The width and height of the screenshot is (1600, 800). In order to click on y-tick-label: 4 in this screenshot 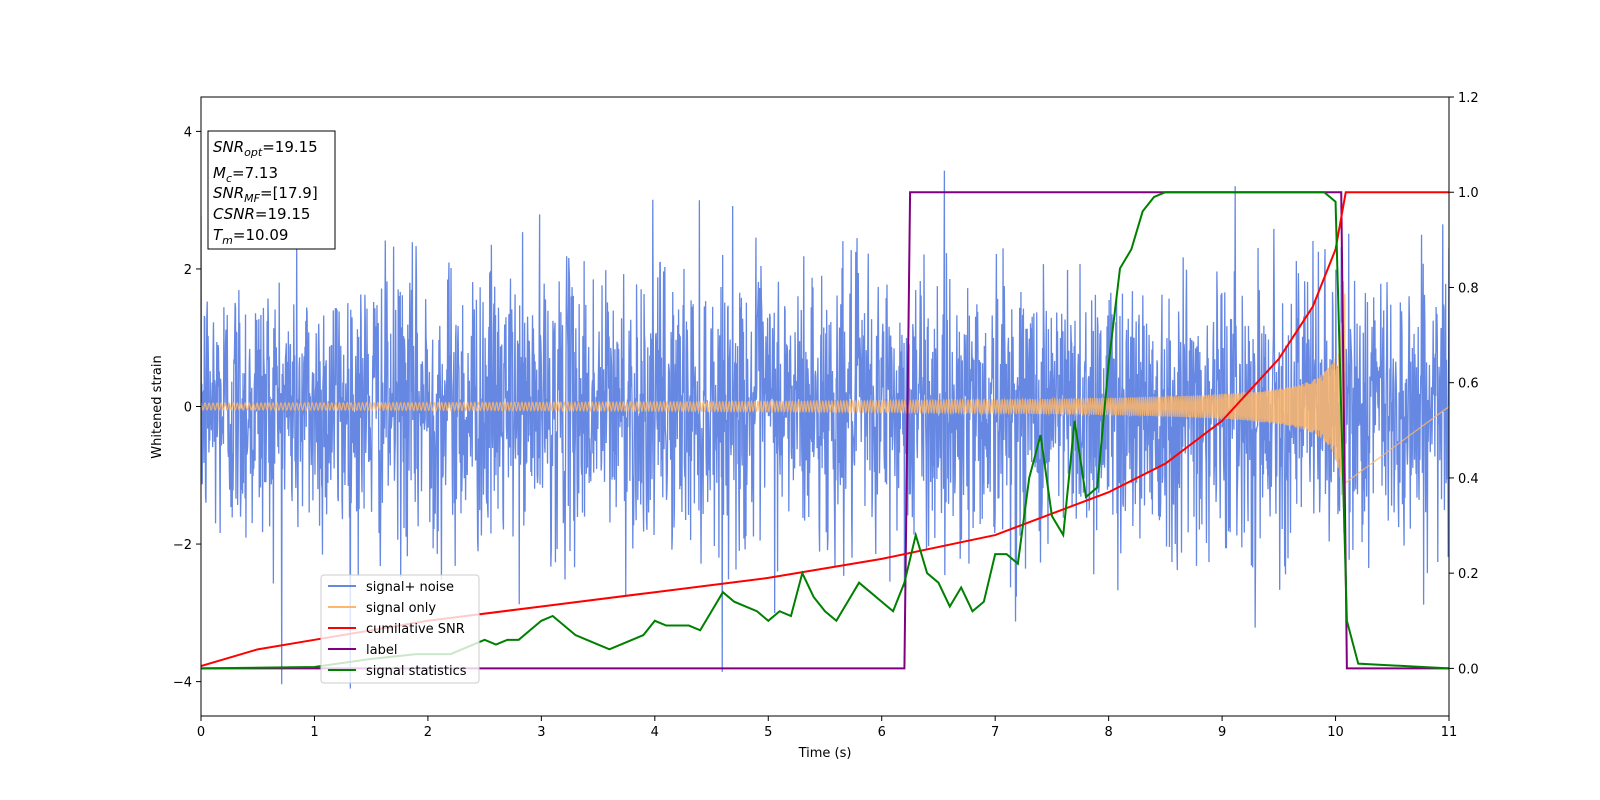, I will do `click(188, 132)`.